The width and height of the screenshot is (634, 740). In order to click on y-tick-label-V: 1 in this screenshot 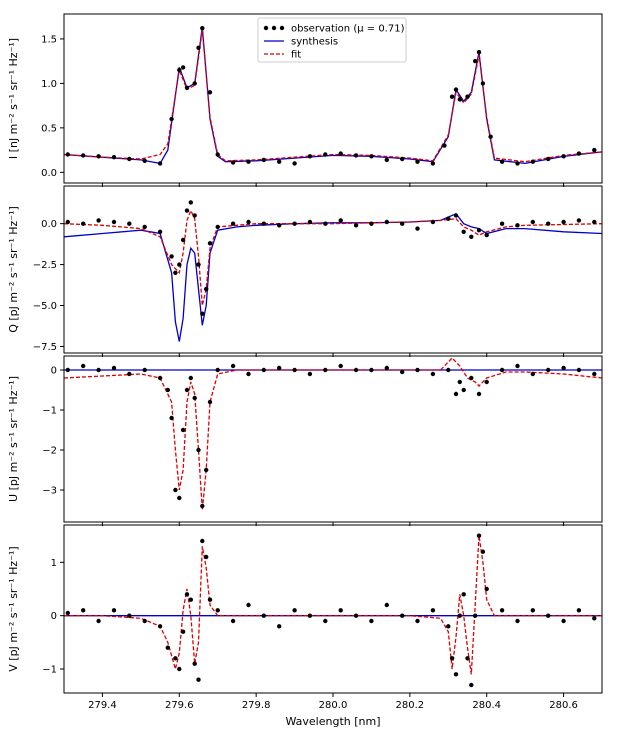, I will do `click(54, 563)`.